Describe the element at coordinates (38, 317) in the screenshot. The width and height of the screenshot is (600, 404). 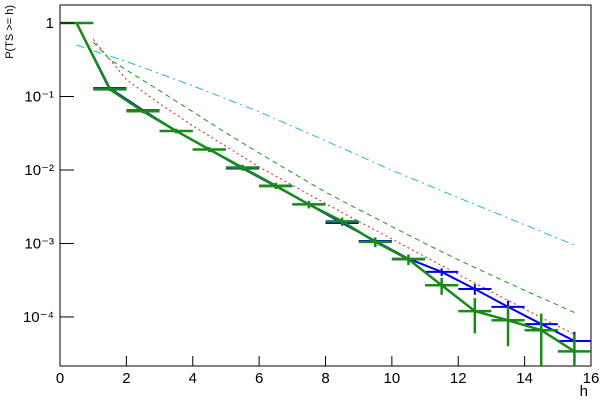
I see `y-tick-label: 10⁻⁴` at that location.